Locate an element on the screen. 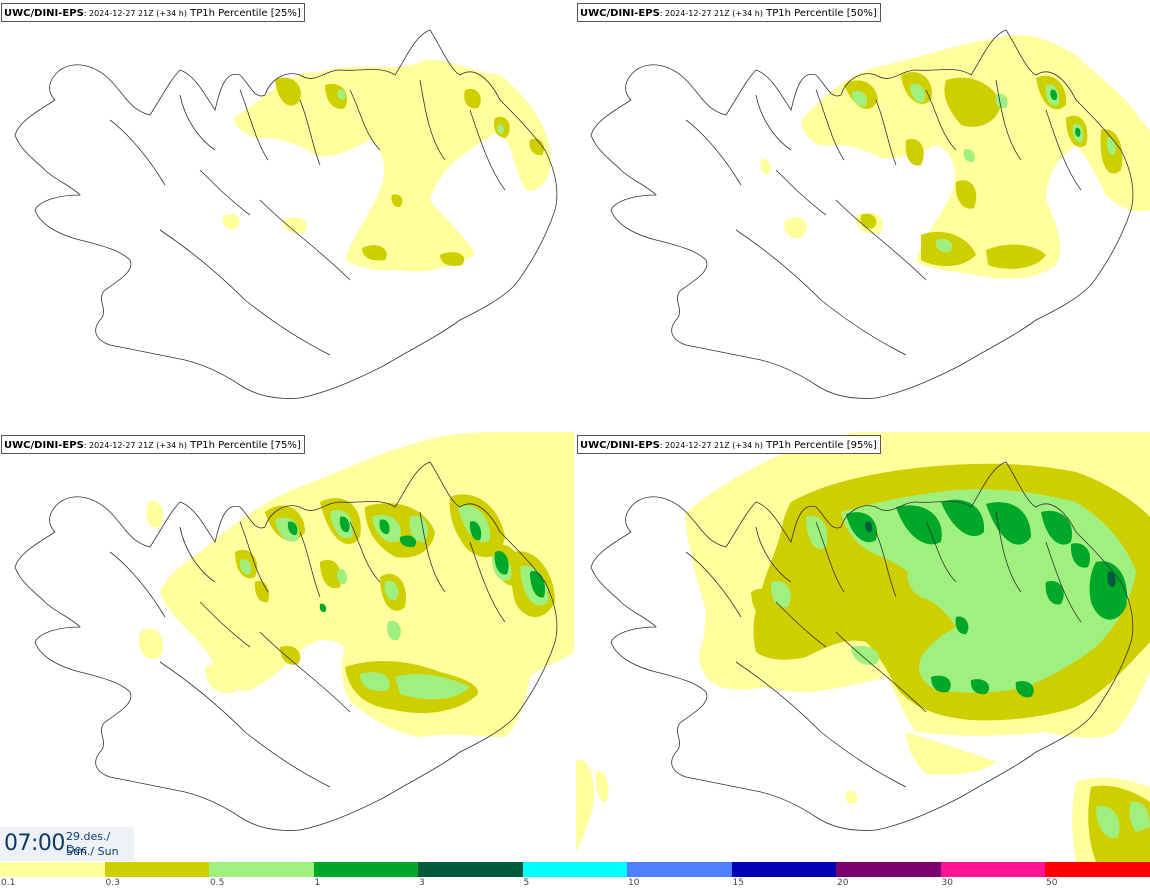 The width and height of the screenshot is (1150, 891). valid-time-box: 07:00 29.des./ Dec Sun./ Sun is located at coordinates (67, 844).